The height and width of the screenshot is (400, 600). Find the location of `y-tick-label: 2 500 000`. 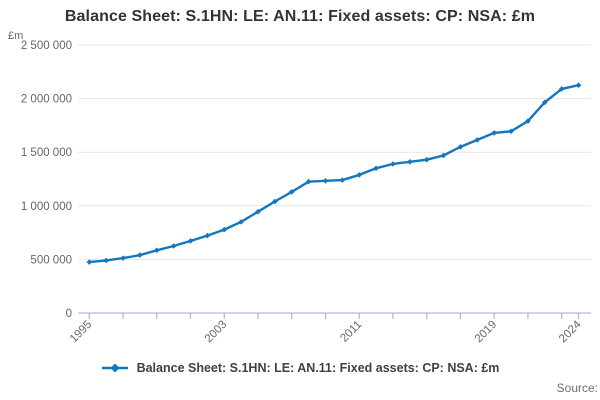

y-tick-label: 2 500 000 is located at coordinates (46, 46).